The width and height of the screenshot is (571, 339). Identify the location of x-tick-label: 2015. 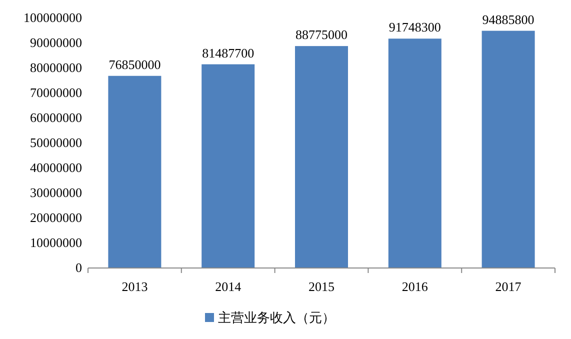
(321, 286).